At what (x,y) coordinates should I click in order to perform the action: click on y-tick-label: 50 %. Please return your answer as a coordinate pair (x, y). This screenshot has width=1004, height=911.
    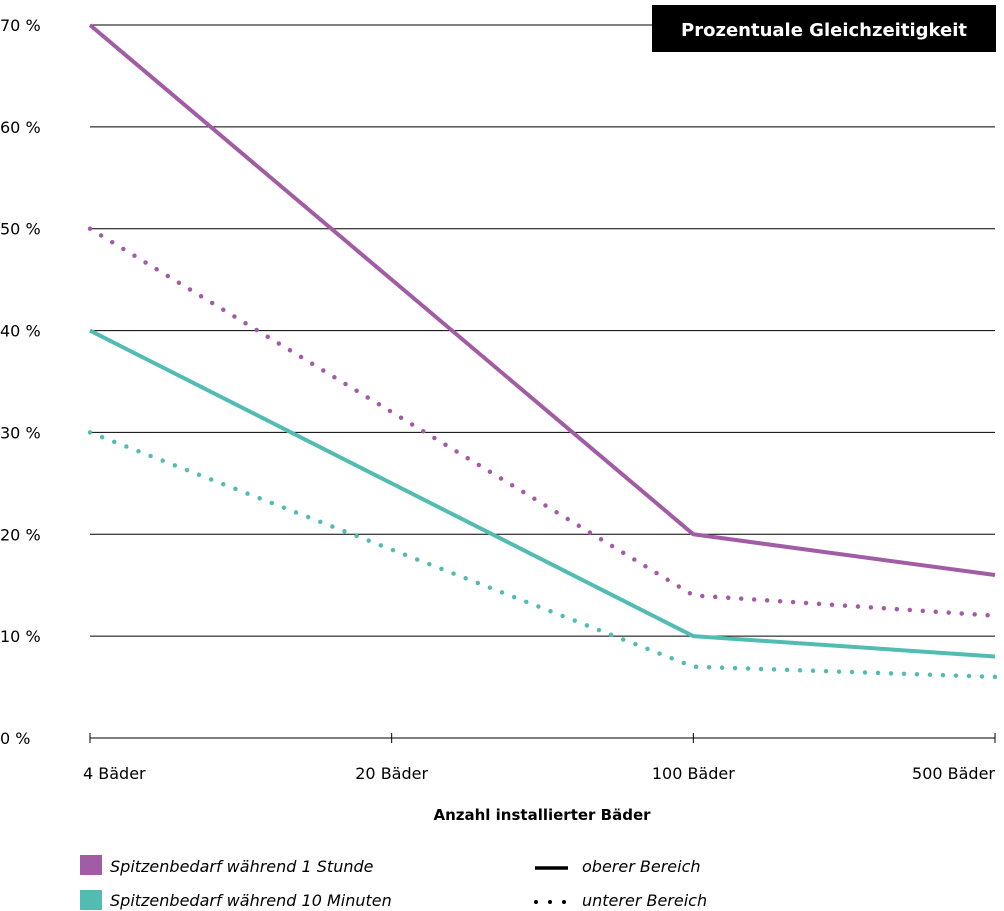
    Looking at the image, I should click on (20, 229).